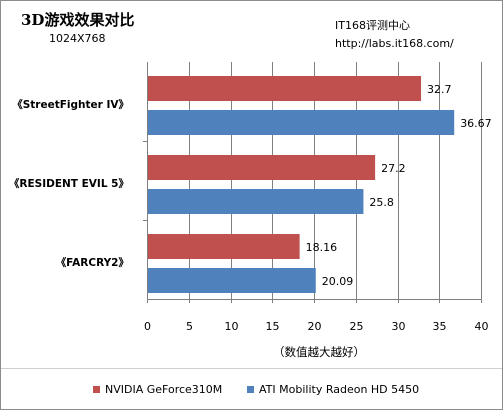 This screenshot has width=503, height=410. Describe the element at coordinates (232, 326) in the screenshot. I see `x-tick-label-10: 10` at that location.